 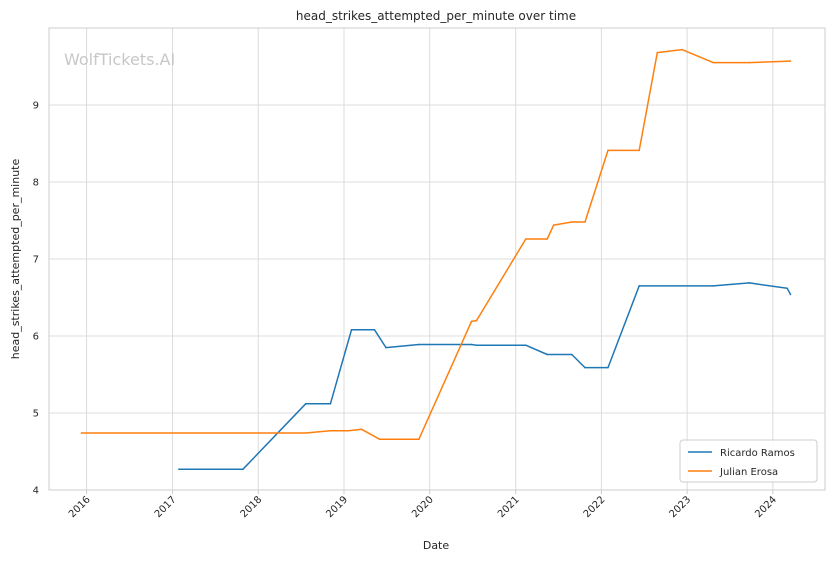 What do you see at coordinates (509, 507) in the screenshot?
I see `x-tick-label: 2021` at bounding box center [509, 507].